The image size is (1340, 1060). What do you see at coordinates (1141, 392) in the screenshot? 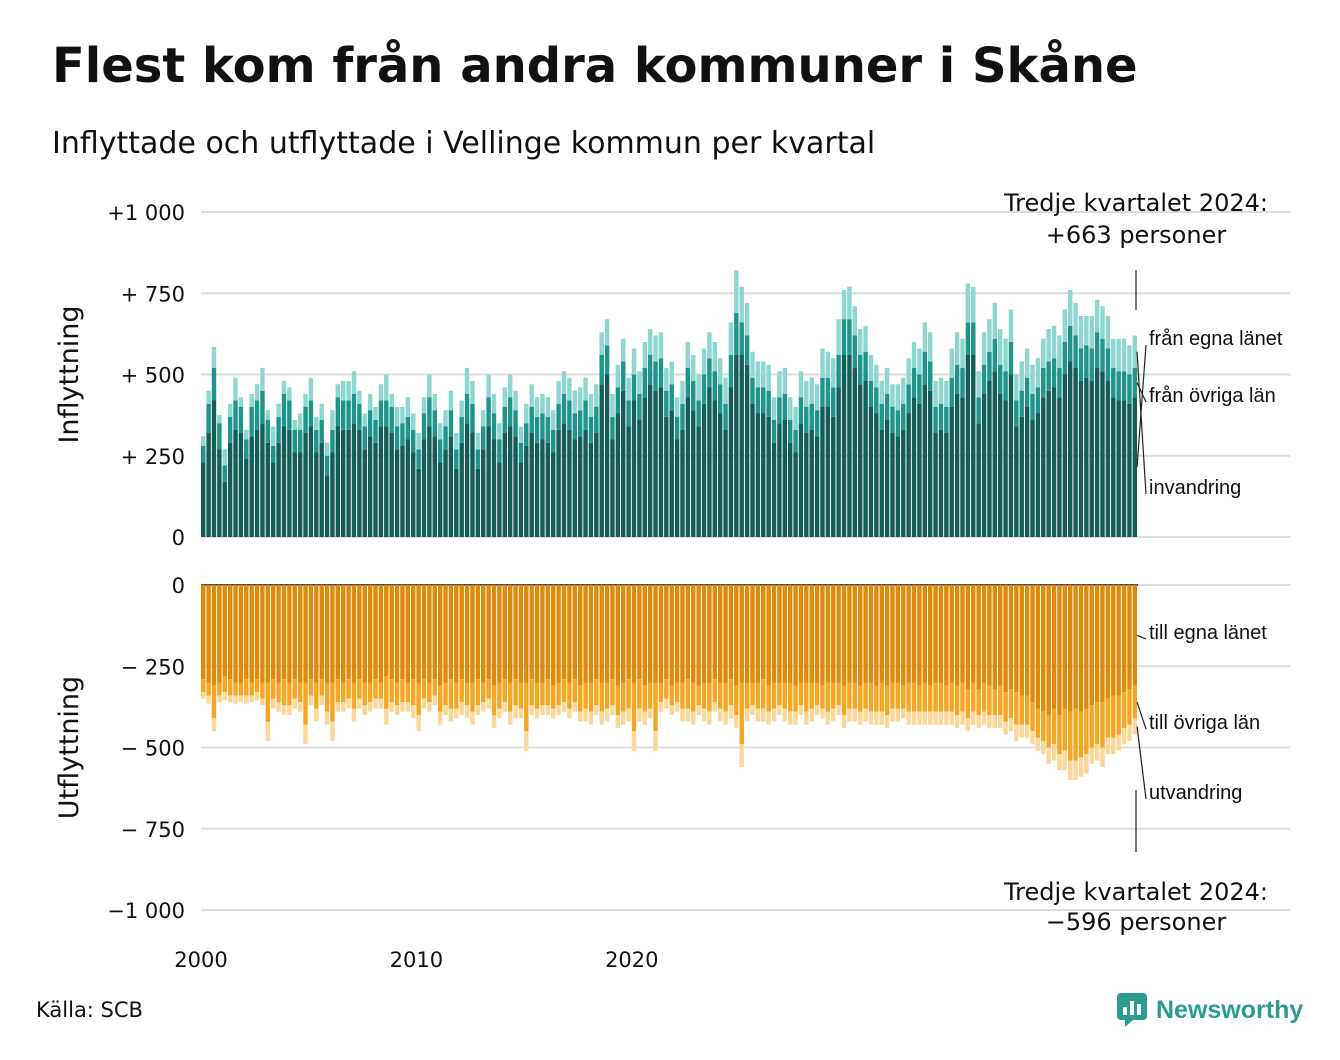
I see `leader-line` at bounding box center [1141, 392].